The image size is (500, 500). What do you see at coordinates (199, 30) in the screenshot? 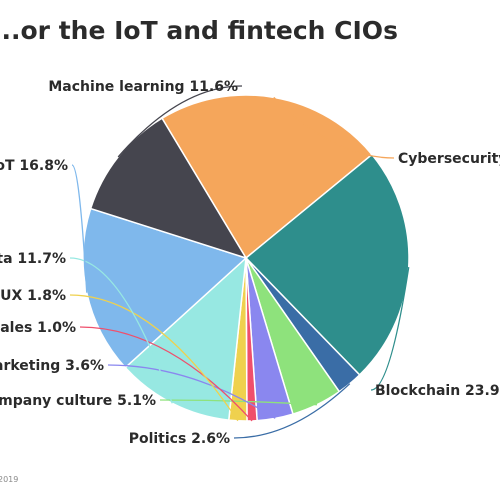
I see `chart-title: ...or the IoT and fintech CIOs` at bounding box center [199, 30].